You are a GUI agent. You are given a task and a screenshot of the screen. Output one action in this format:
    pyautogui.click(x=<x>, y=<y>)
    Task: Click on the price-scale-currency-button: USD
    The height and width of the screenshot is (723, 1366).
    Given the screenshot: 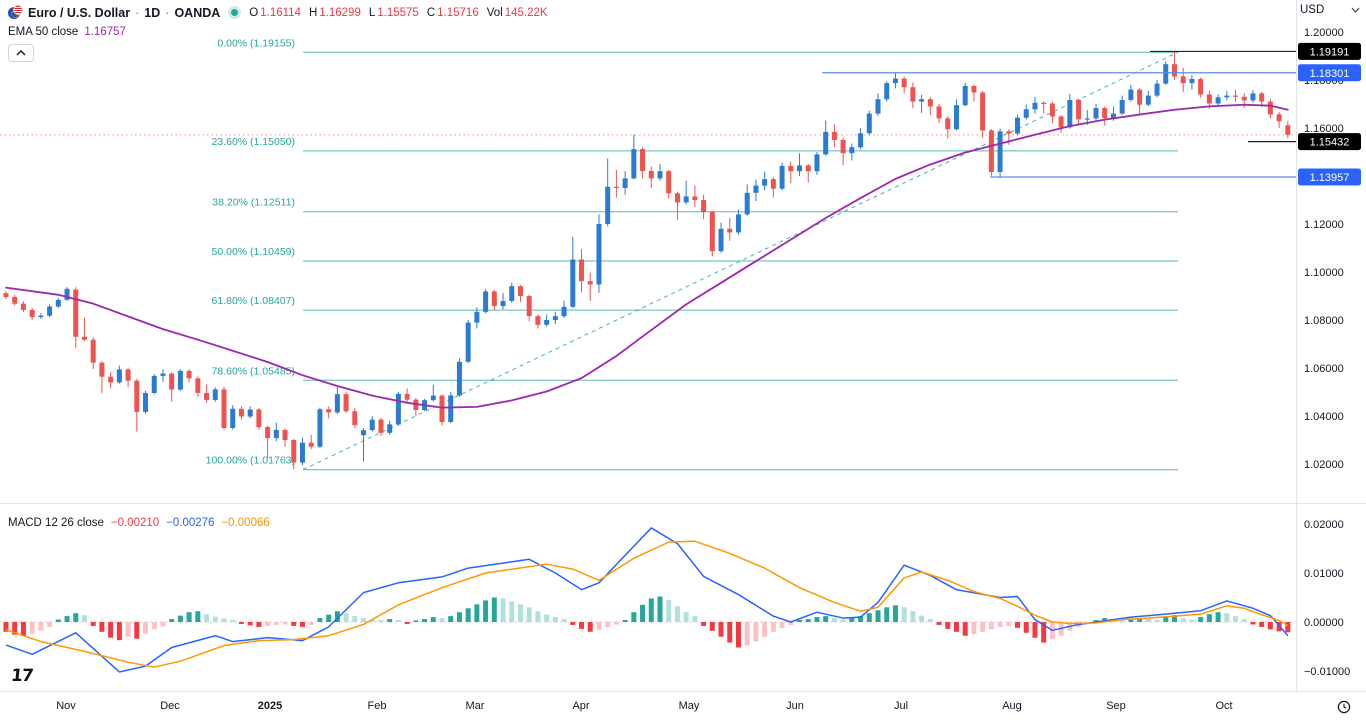 What is the action you would take?
    pyautogui.click(x=1330, y=10)
    